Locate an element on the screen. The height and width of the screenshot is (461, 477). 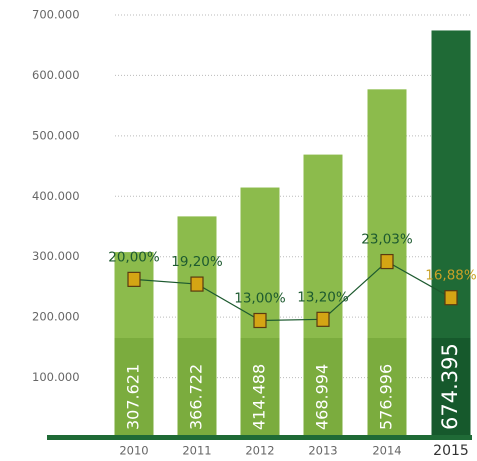
bar-value-label: 366.722 is located at coordinates (196, 397).